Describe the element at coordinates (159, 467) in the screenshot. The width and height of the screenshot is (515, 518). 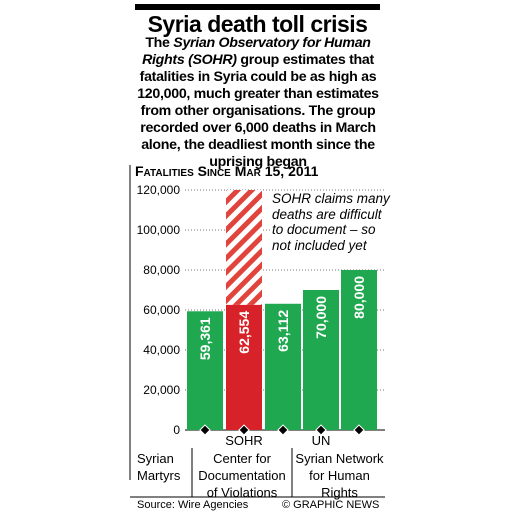
I see `category-label: Syrian Martyrs` at that location.